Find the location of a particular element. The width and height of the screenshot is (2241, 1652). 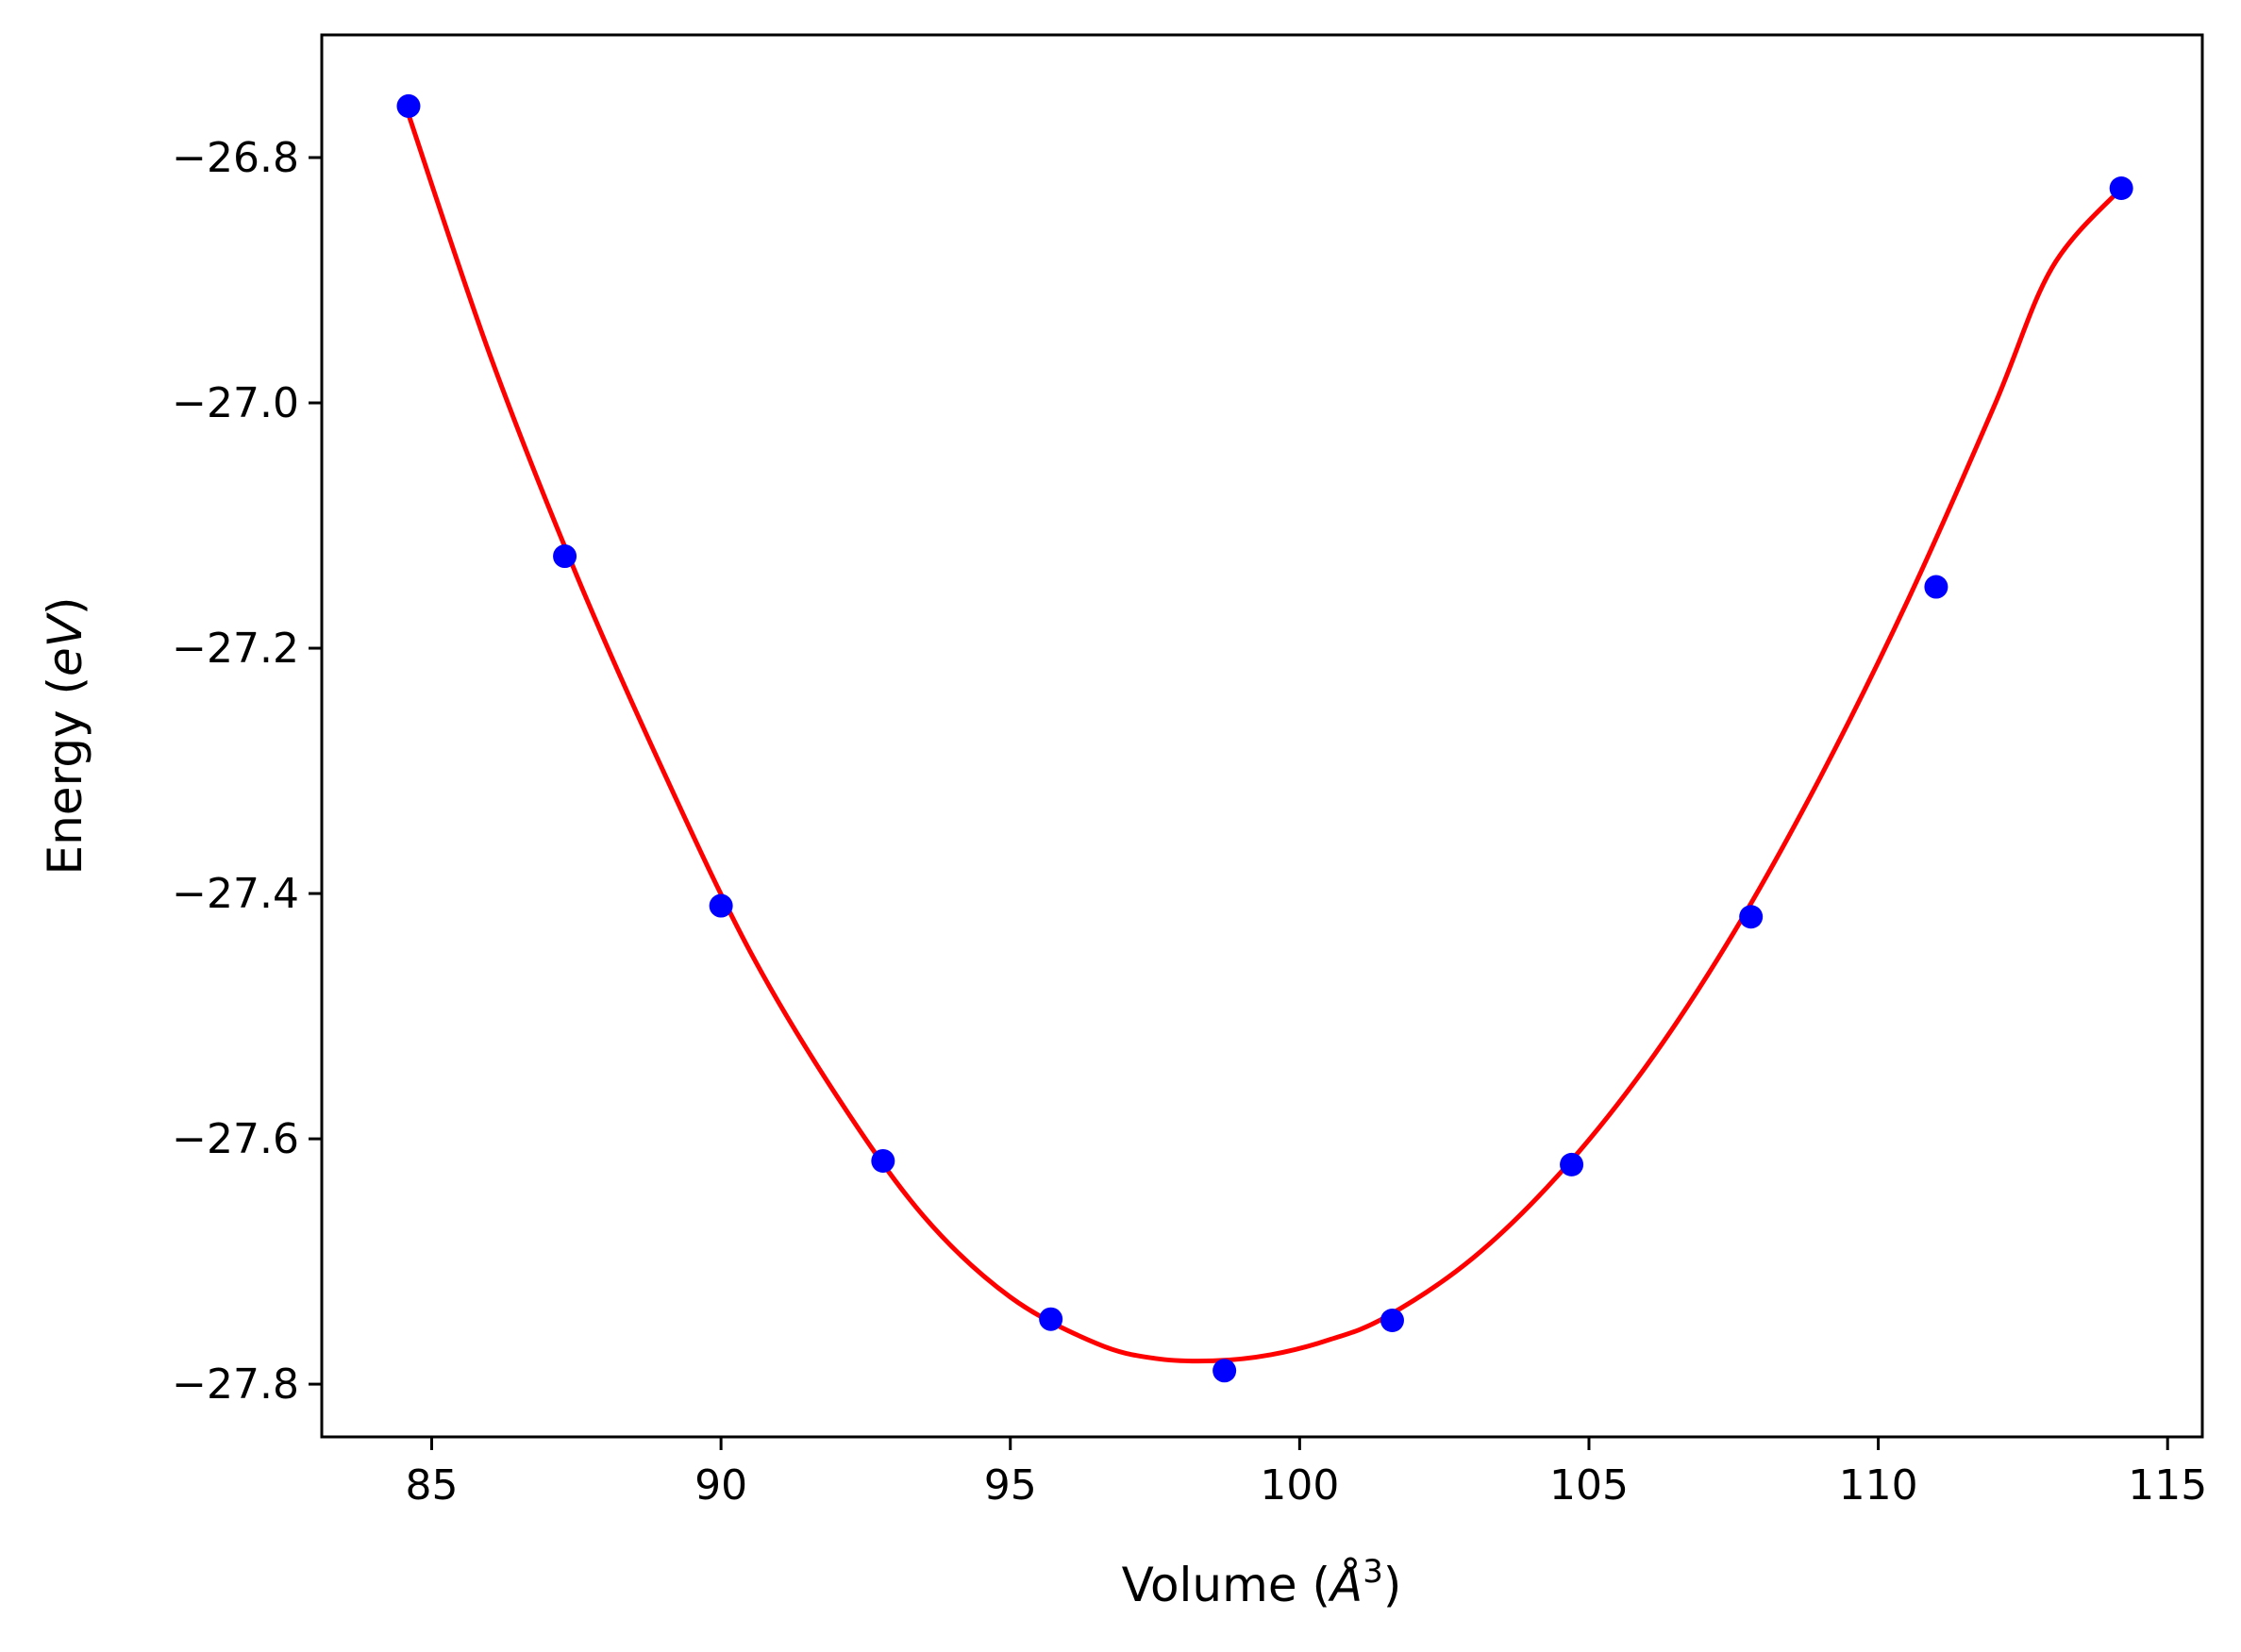

x-tick-label: 95 is located at coordinates (1011, 1485).